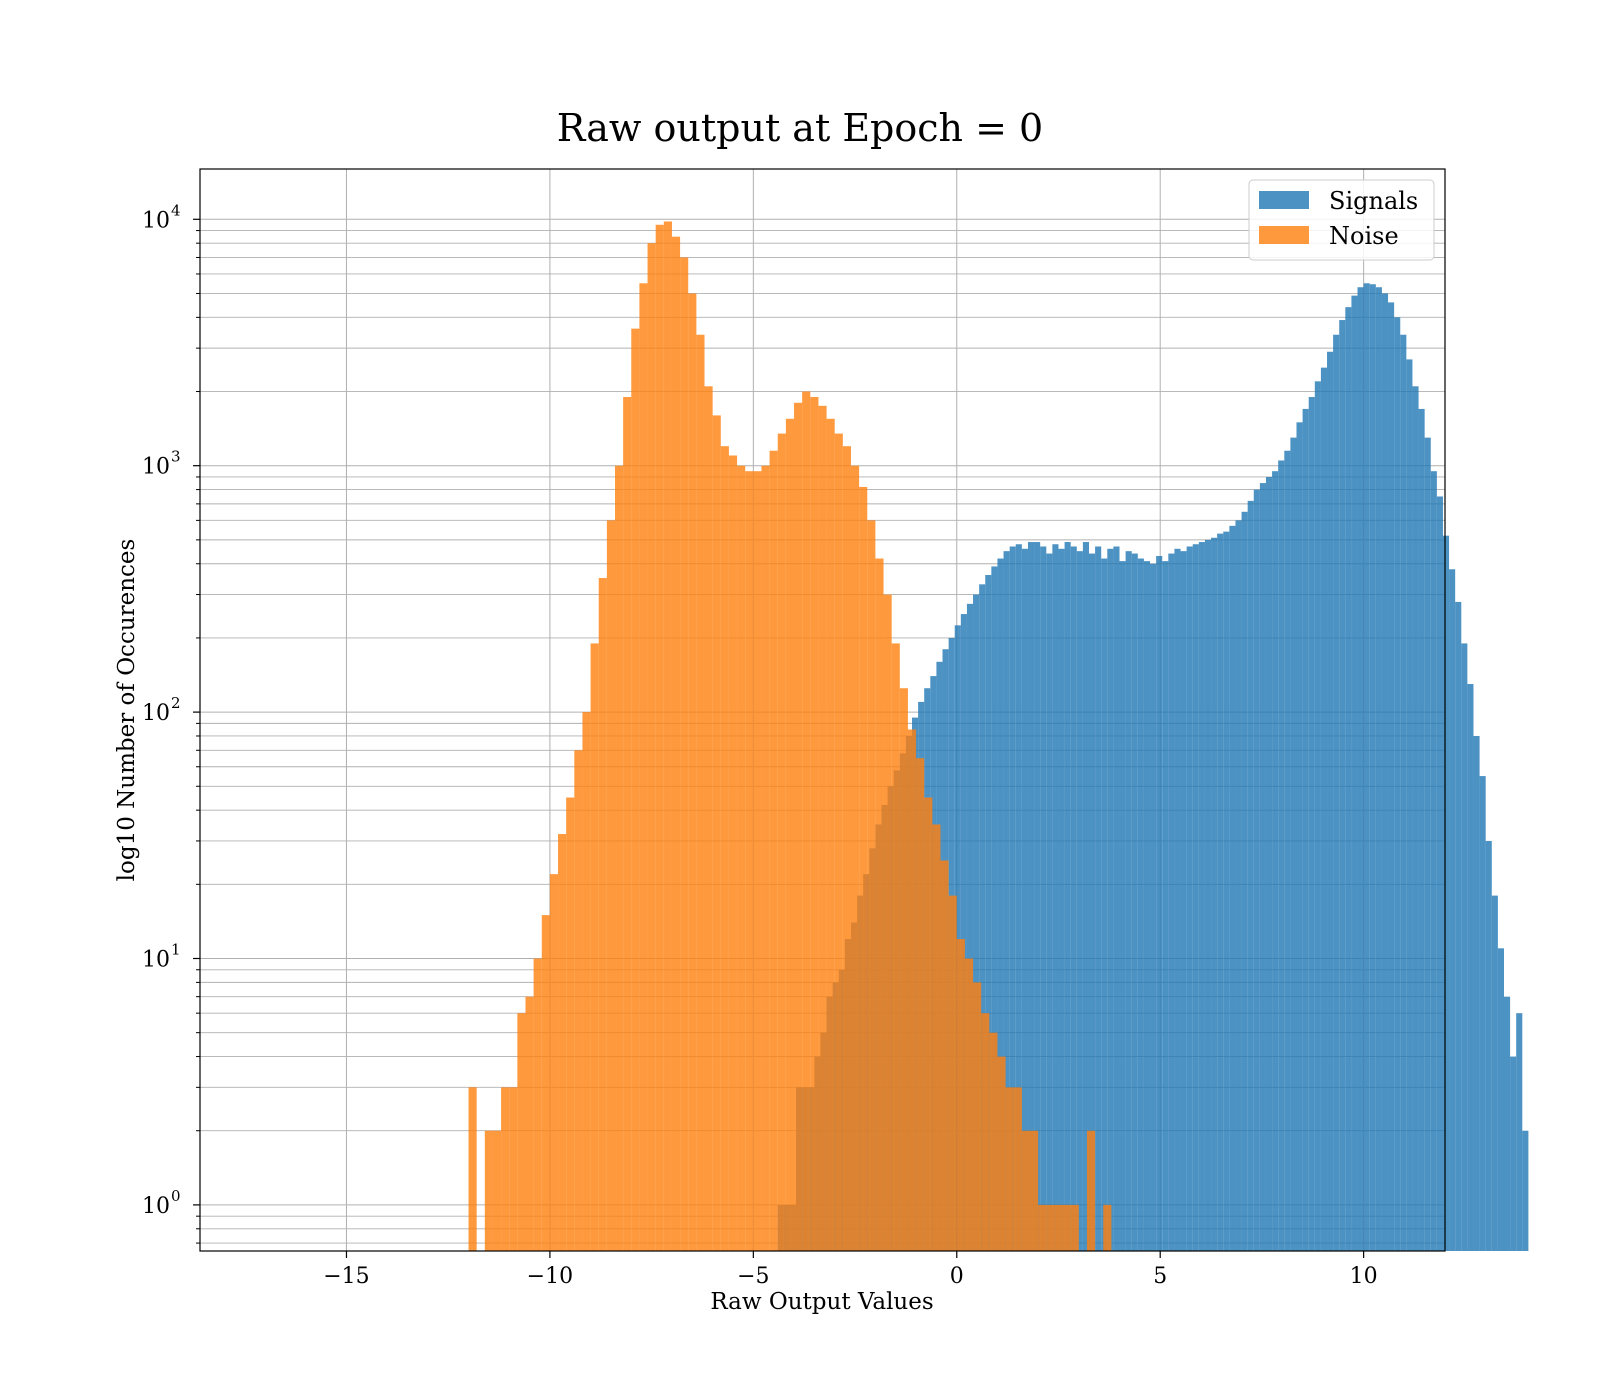 Image resolution: width=1600 pixels, height=1400 pixels. I want to click on y-tick-exponent: 3, so click(176, 457).